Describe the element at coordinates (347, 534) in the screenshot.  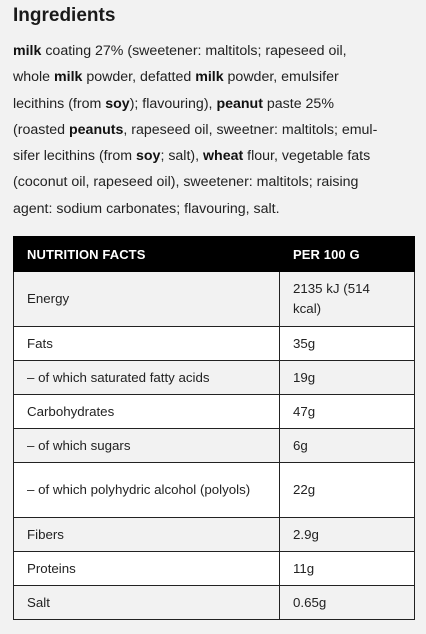
I see `nutrient-value: 2.9g` at that location.